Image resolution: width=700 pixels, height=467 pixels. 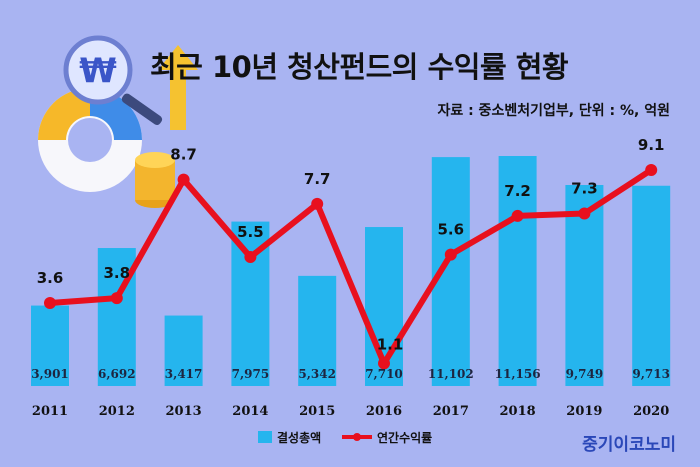 I want to click on chart-title: 최근 10년 청산펀드의 수익률 현황, so click(x=359, y=67).